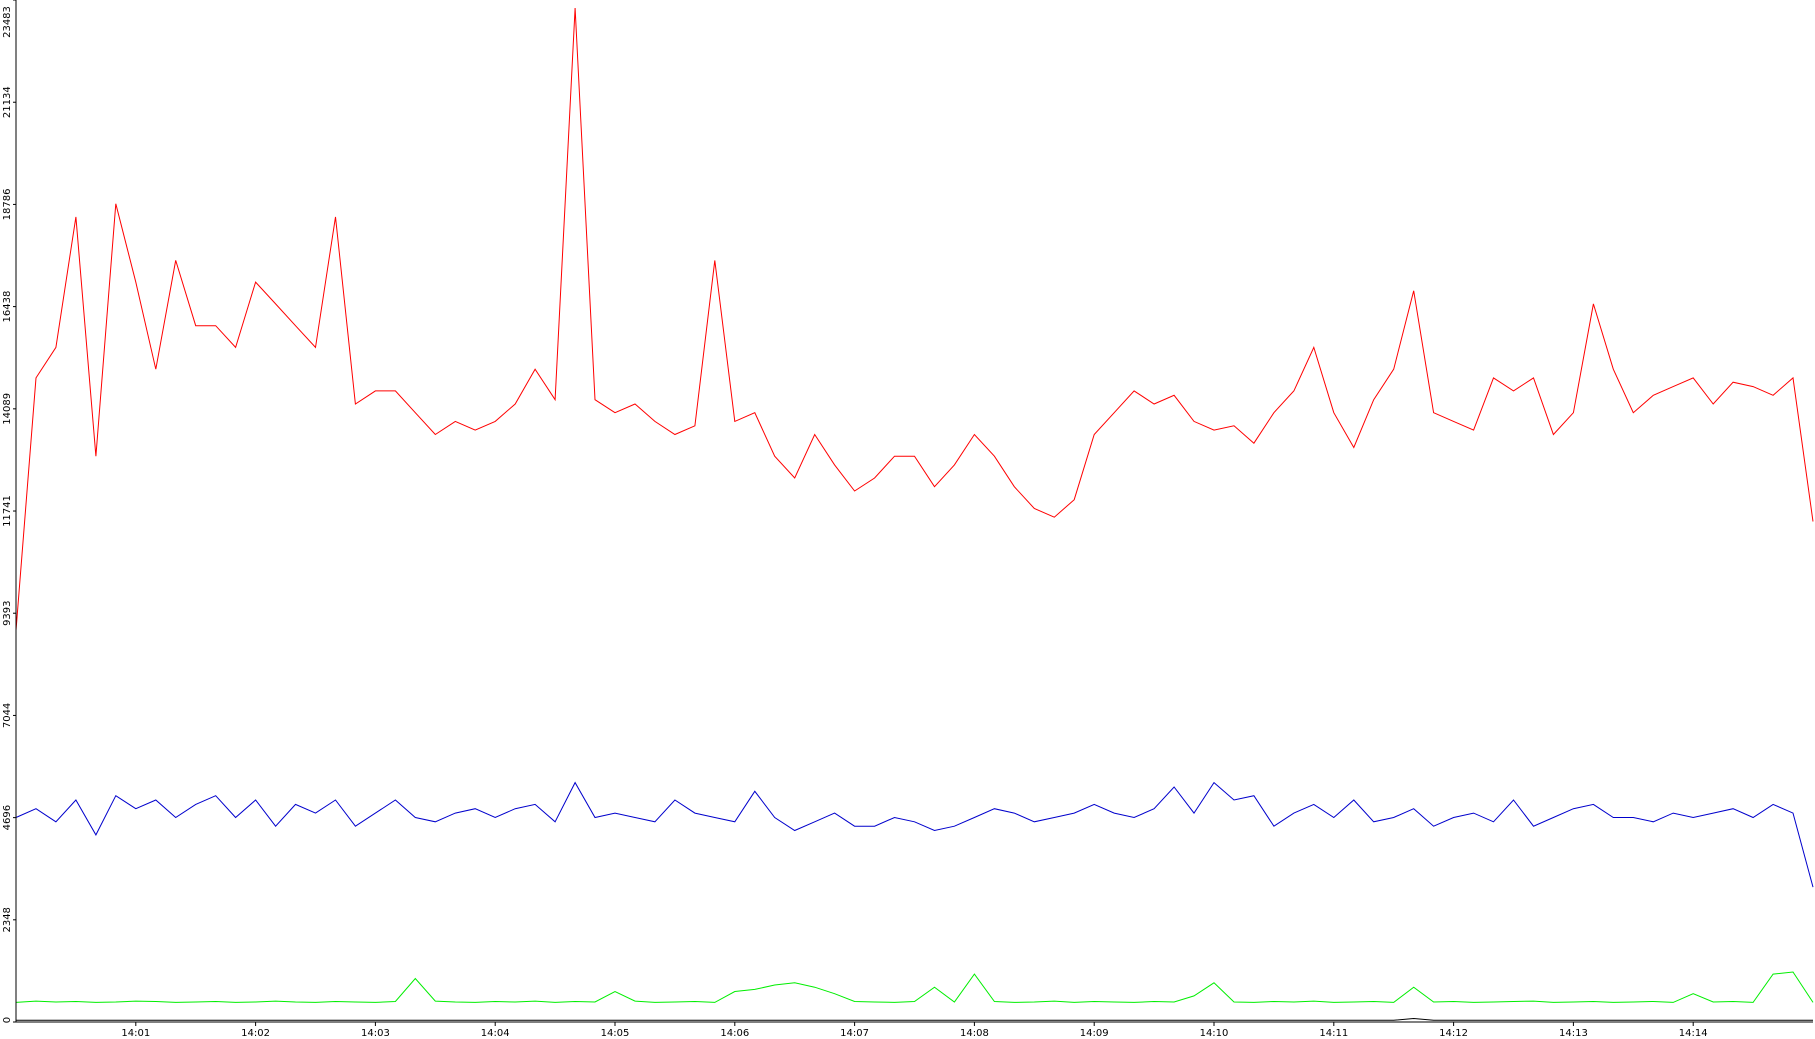 The width and height of the screenshot is (1815, 1039). I want to click on x-tick-label: 14:12, so click(1453, 1033).